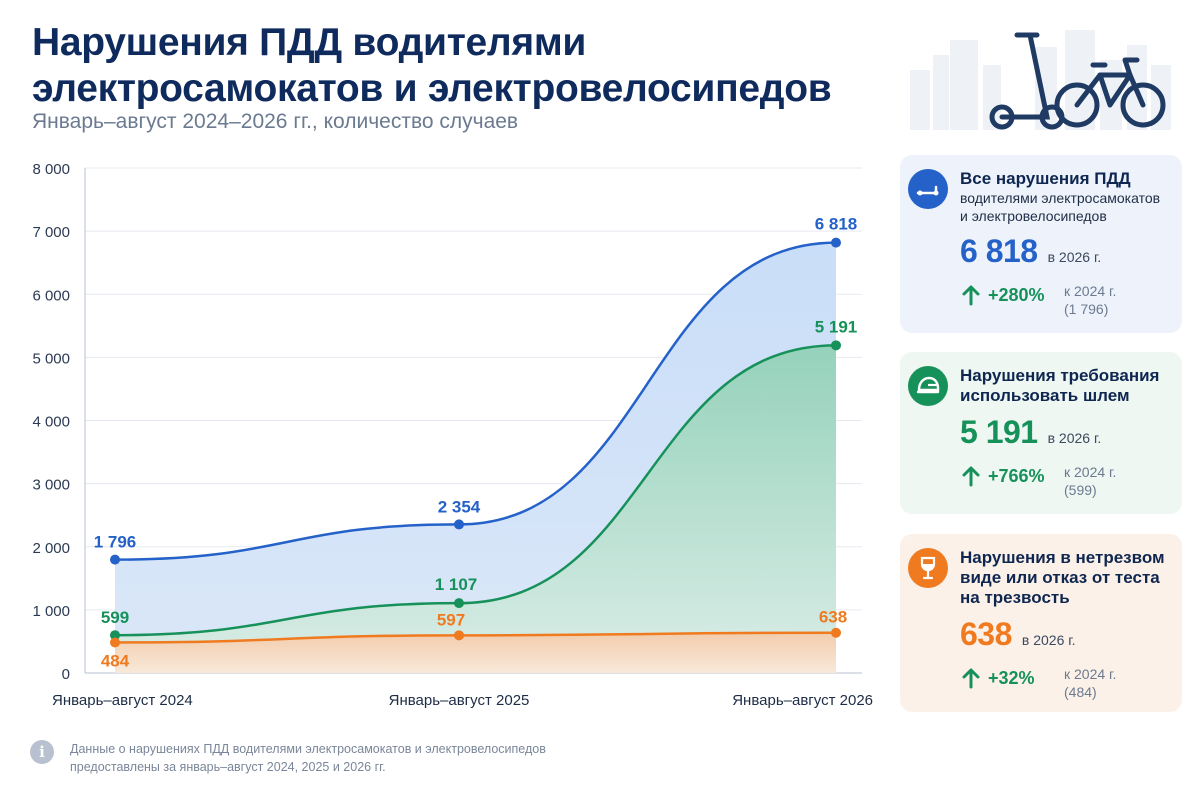  I want to click on series-area-drunk, so click(475, 652).